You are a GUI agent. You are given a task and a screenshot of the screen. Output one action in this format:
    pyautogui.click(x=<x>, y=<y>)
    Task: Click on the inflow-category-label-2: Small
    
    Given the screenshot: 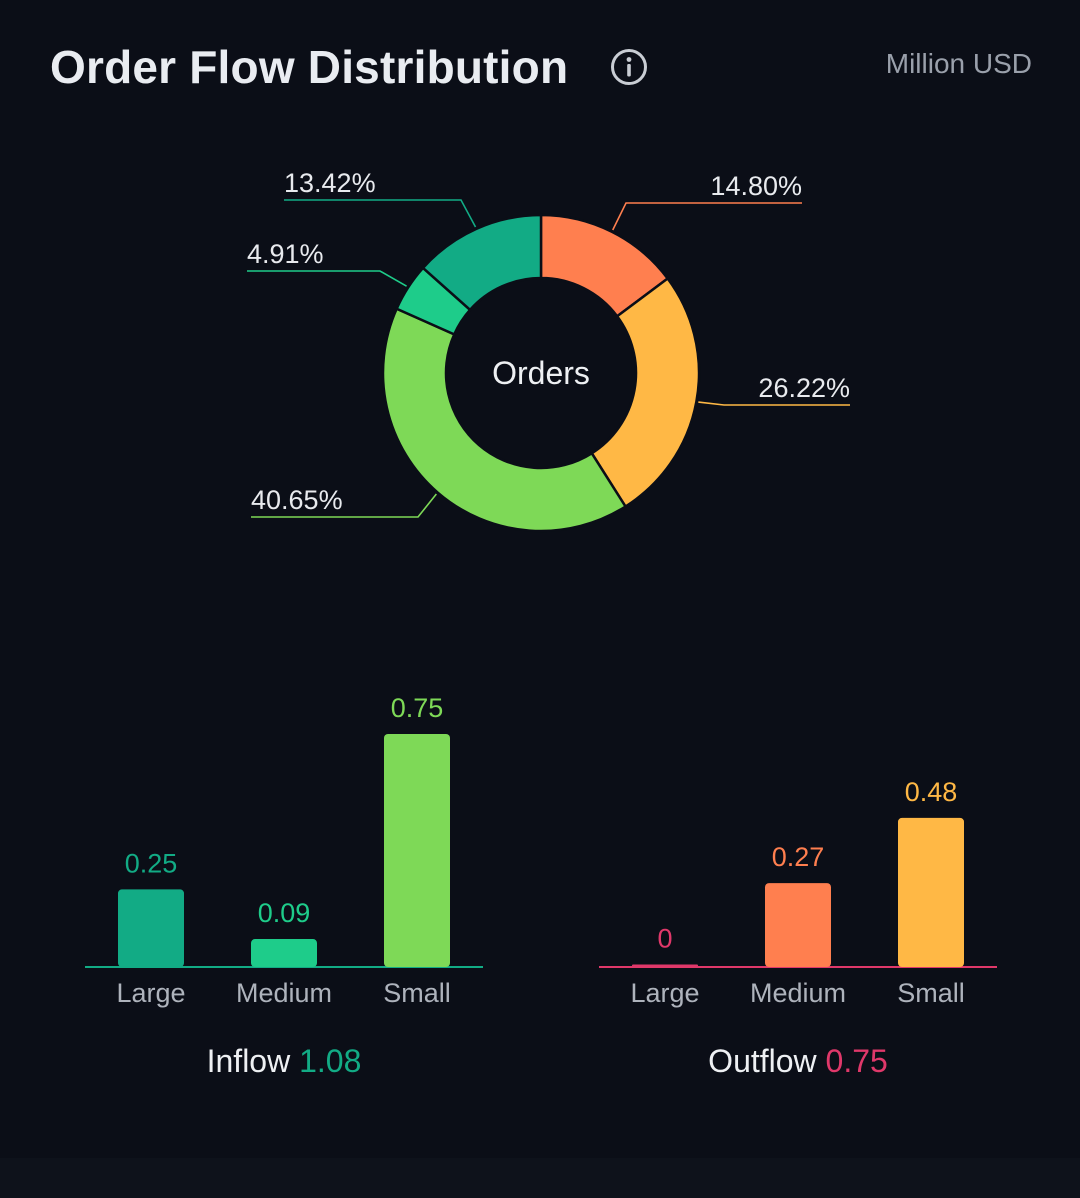 What is the action you would take?
    pyautogui.click(x=417, y=993)
    